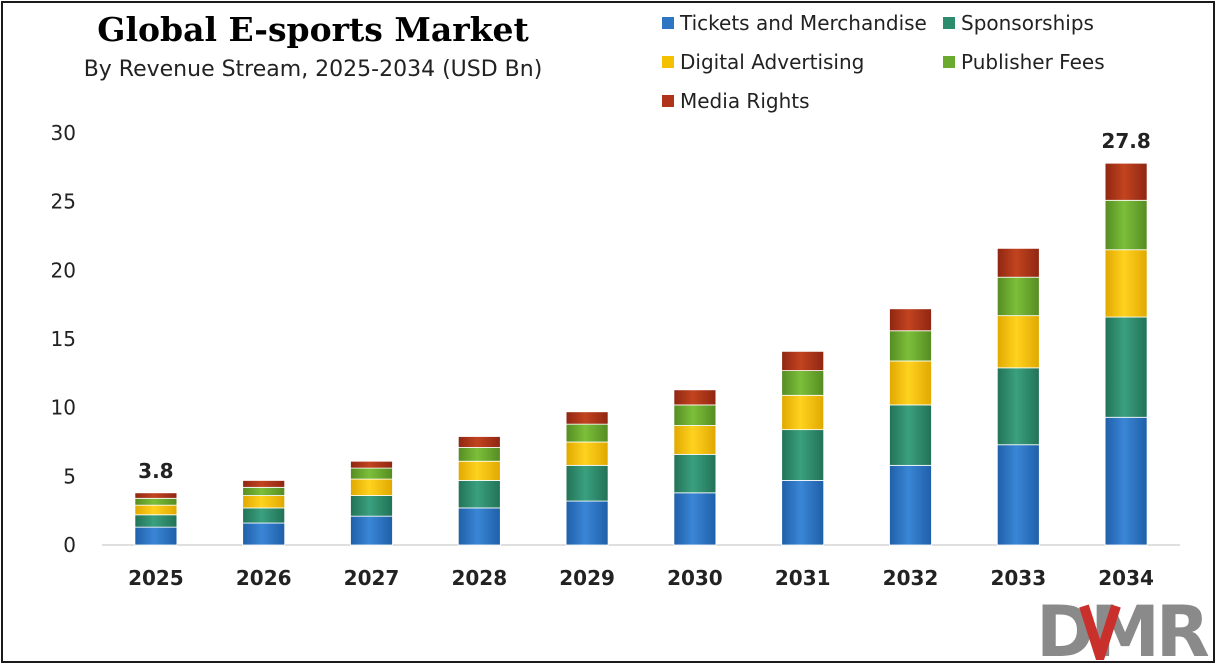 The height and width of the screenshot is (663, 1216). I want to click on legend-swatch-media-rights, so click(668, 101).